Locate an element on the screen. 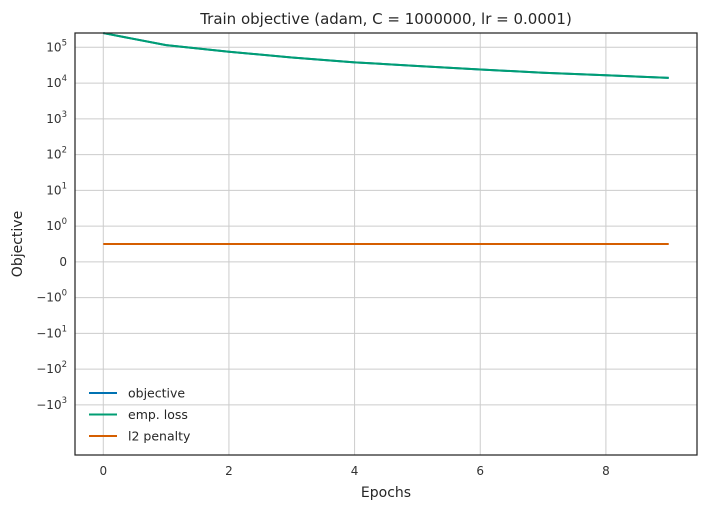 This screenshot has width=707, height=510. y-tick-label: 10⁵ is located at coordinates (56, 46).